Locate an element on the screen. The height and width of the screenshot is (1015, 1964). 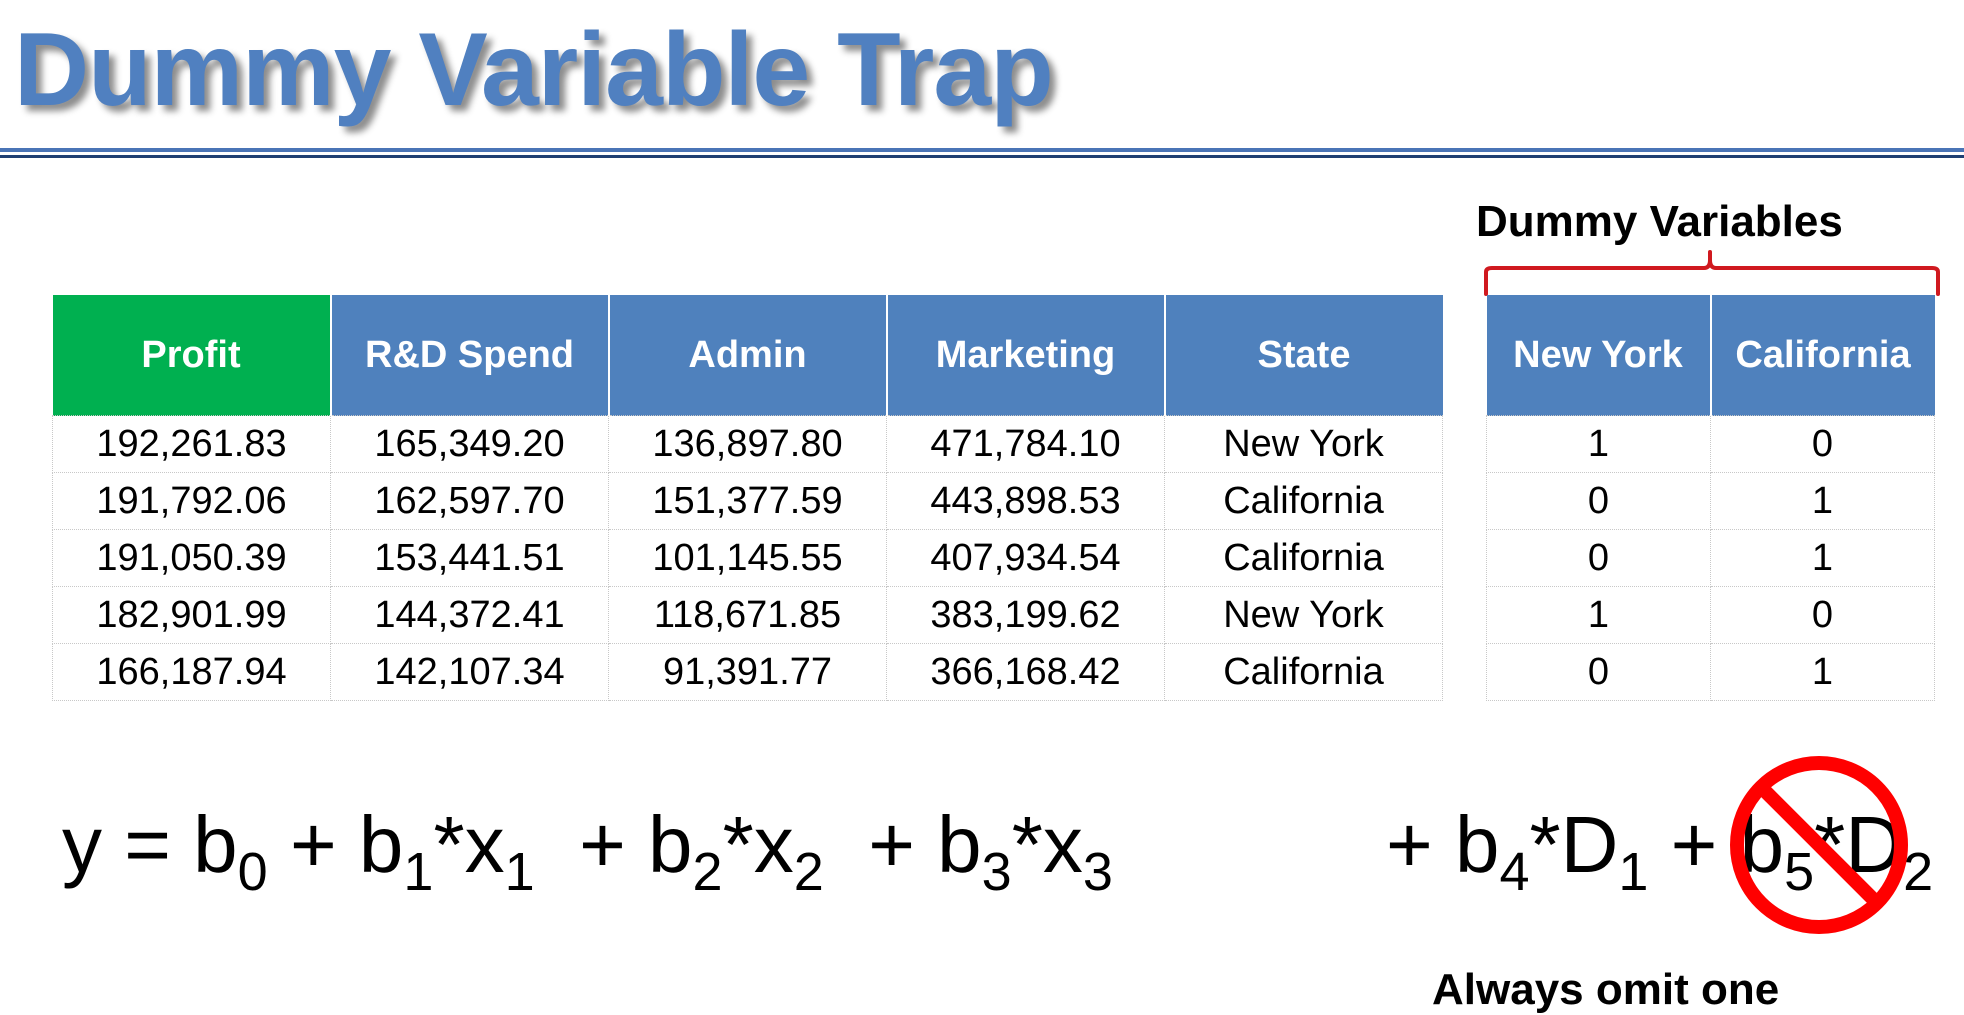
table-cell: 191,050.39 is located at coordinates (191, 558).